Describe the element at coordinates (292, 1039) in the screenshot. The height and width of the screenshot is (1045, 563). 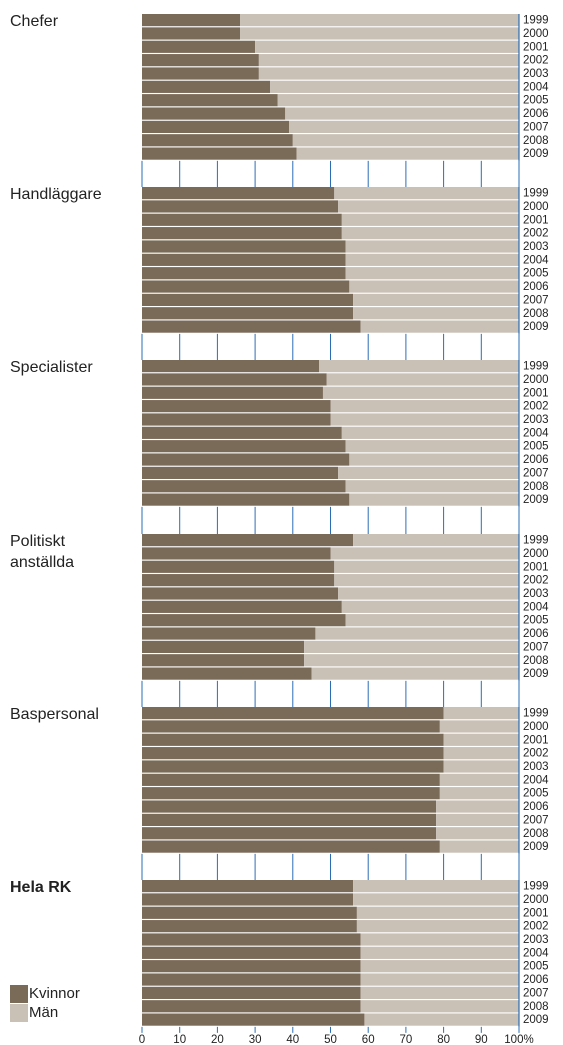
I see `x-tick-label: 40` at that location.